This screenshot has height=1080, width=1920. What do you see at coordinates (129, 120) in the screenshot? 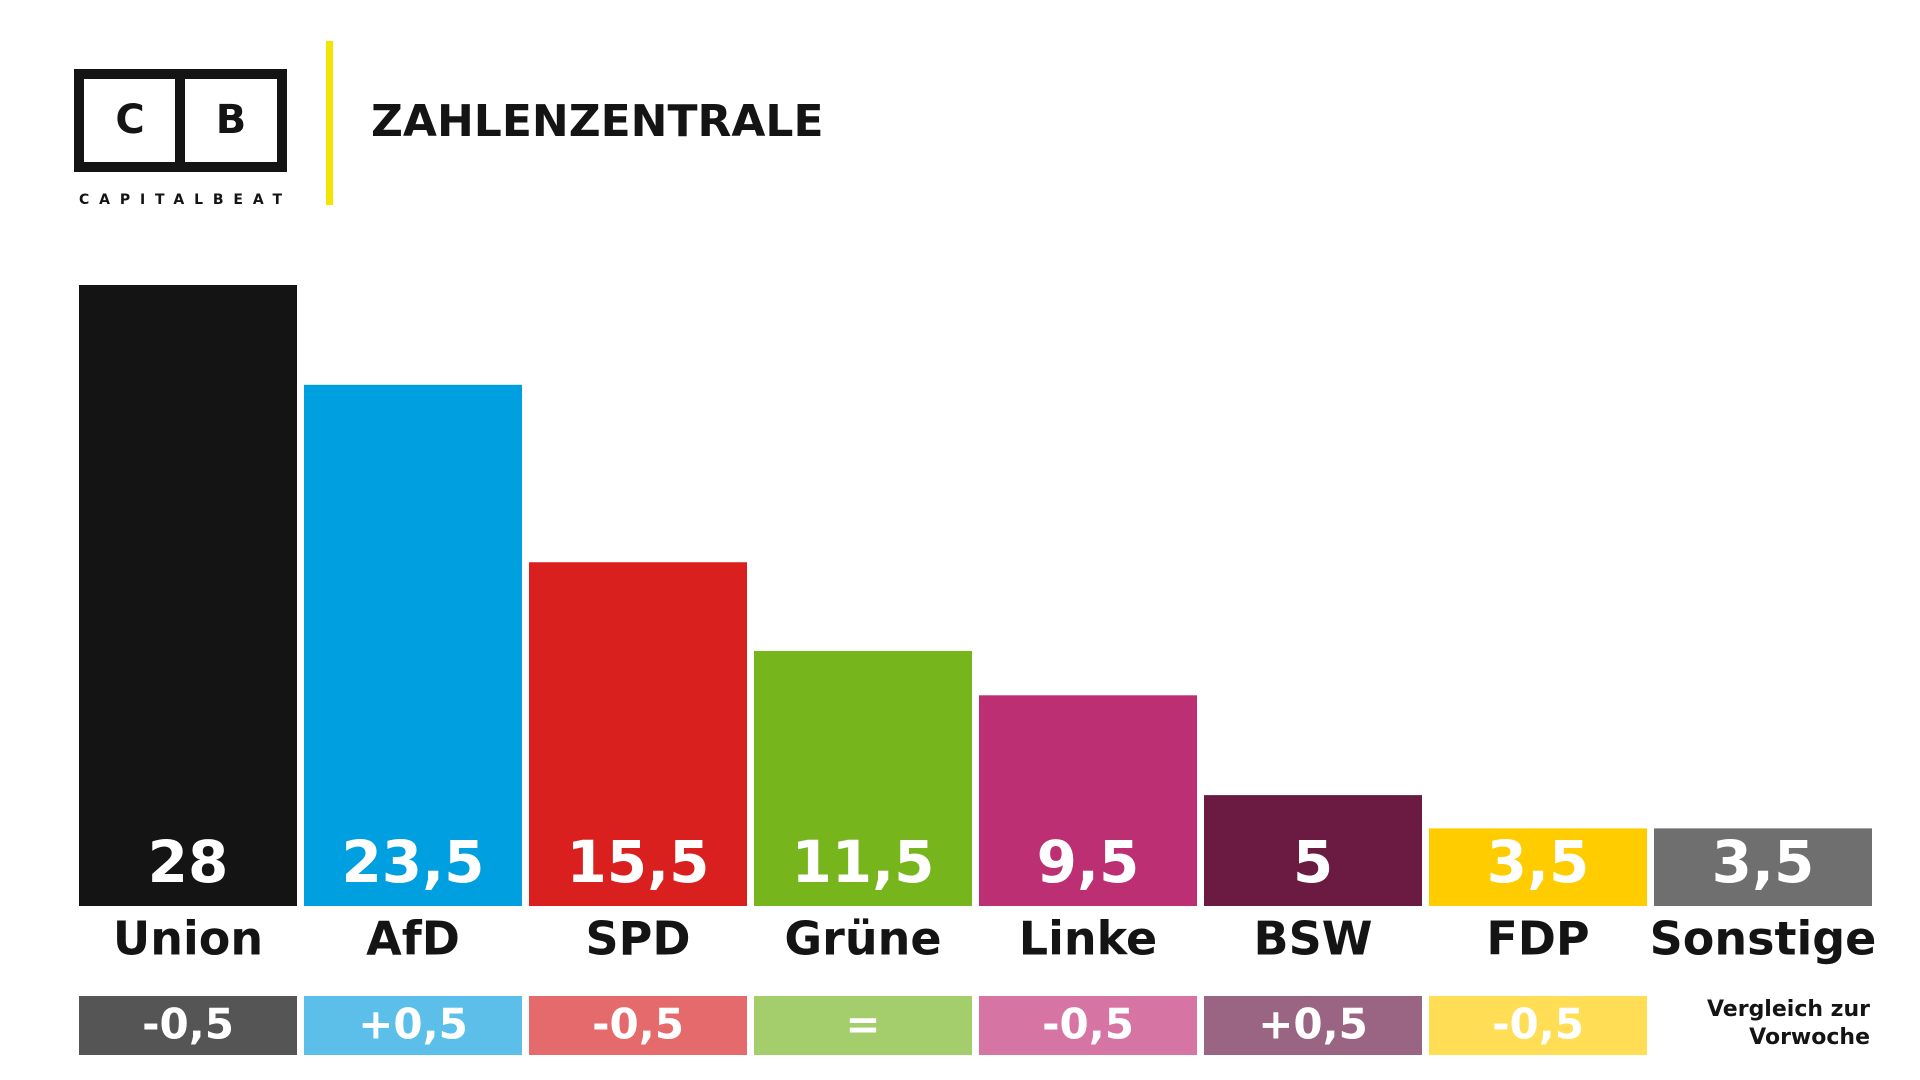
I see `logo-letter: C` at bounding box center [129, 120].